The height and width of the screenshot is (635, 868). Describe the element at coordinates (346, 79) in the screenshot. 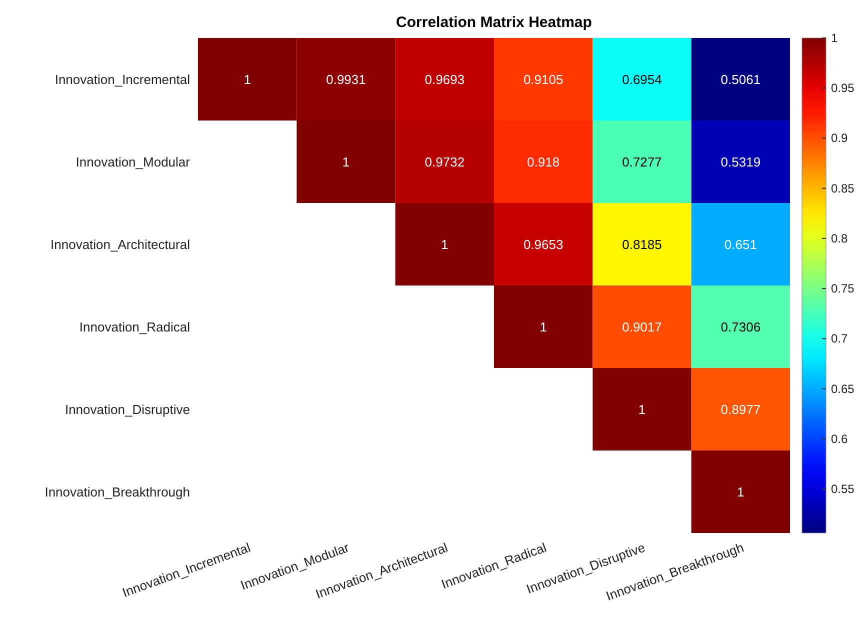

I see `data-label: 0.9931` at that location.